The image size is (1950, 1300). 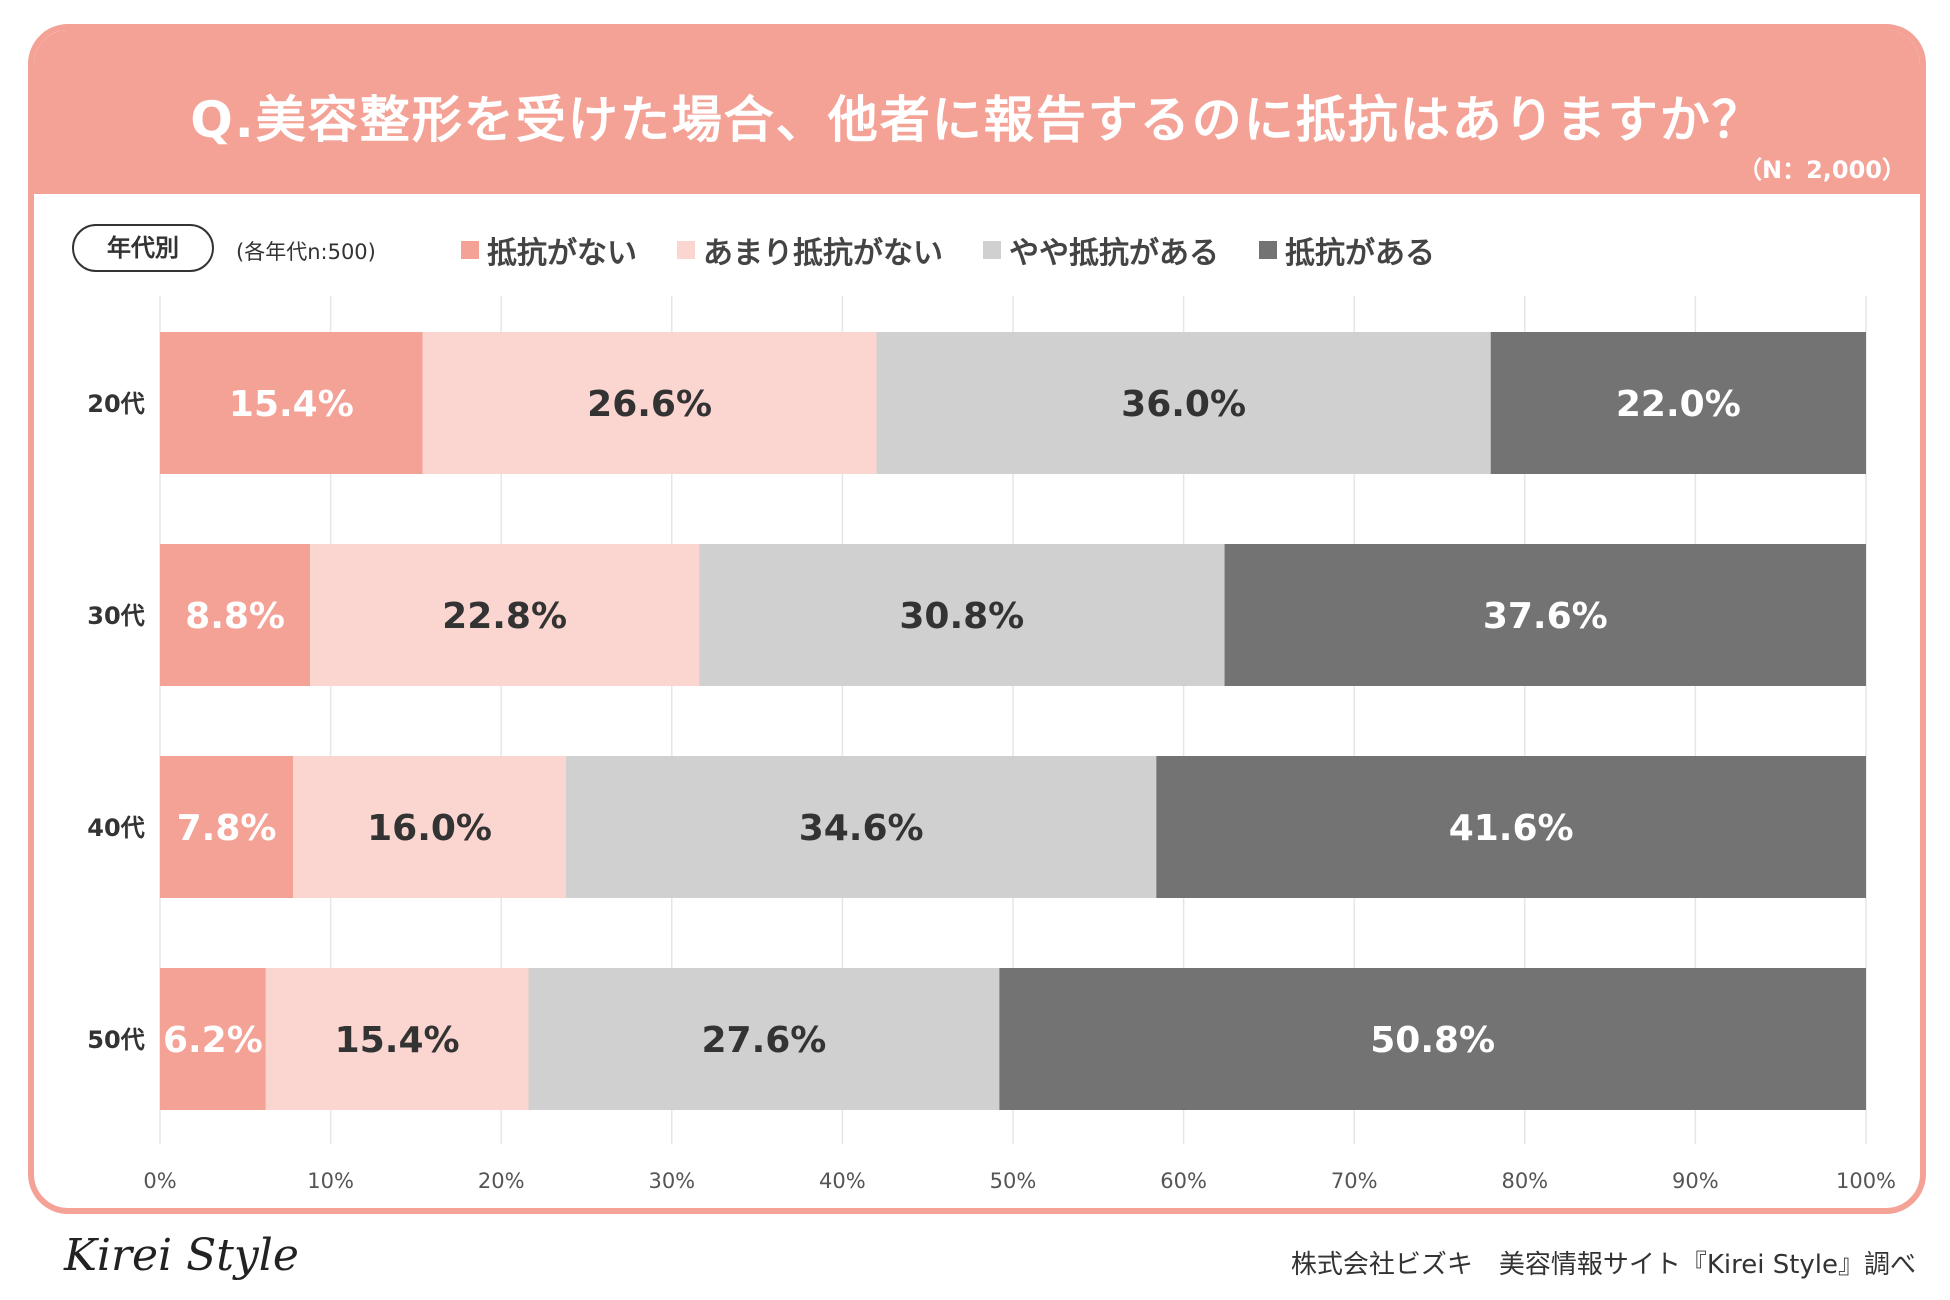 What do you see at coordinates (1695, 1181) in the screenshot?
I see `x-tick-label: 90%` at bounding box center [1695, 1181].